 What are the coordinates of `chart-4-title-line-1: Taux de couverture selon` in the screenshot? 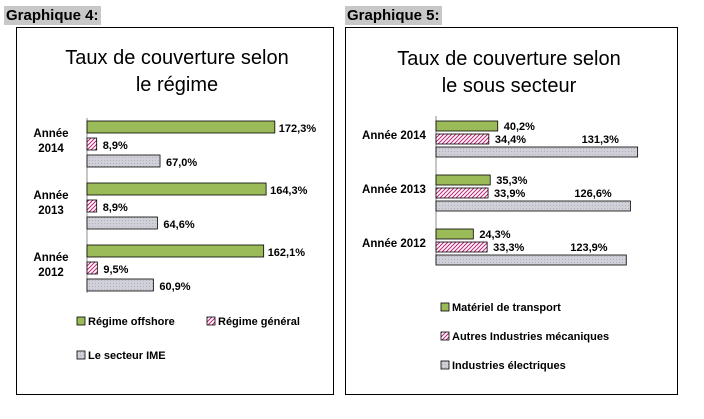 It's located at (176, 58).